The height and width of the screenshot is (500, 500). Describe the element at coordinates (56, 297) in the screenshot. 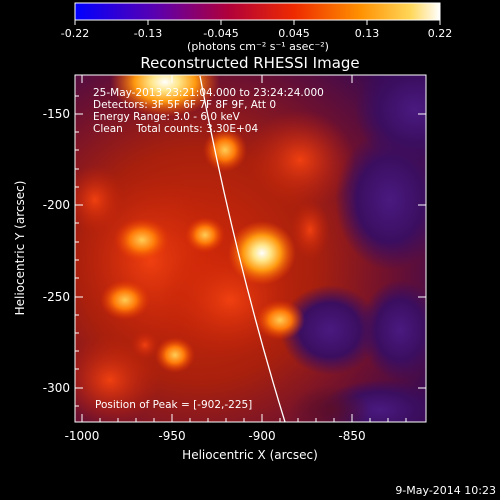

I see `y-tick-label: -250` at that location.